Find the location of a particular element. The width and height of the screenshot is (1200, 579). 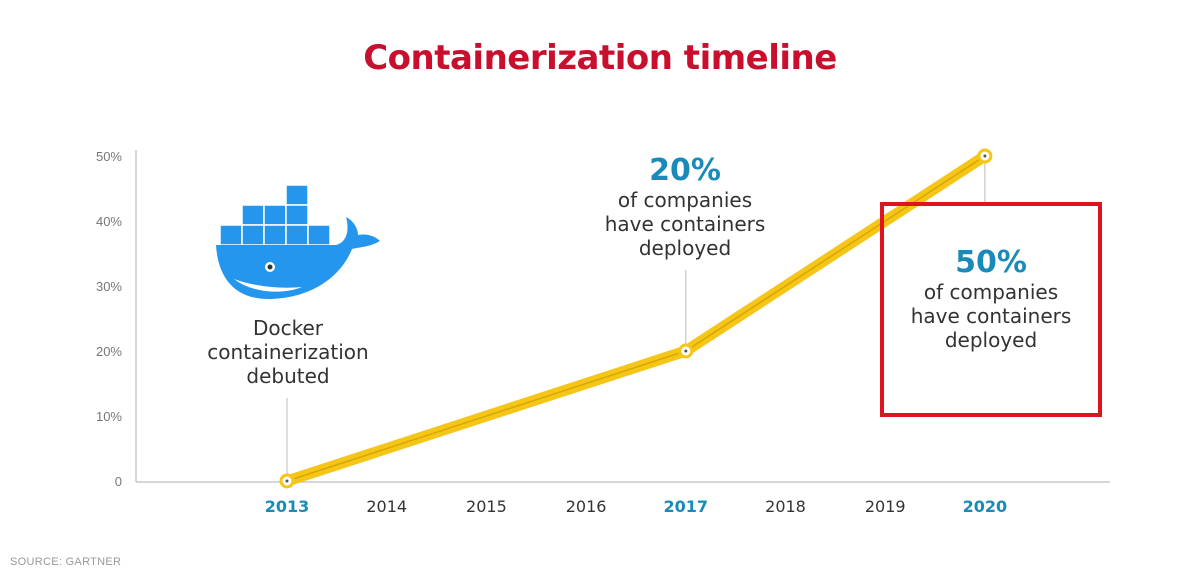

y-tick-label: 40% is located at coordinates (109, 221).